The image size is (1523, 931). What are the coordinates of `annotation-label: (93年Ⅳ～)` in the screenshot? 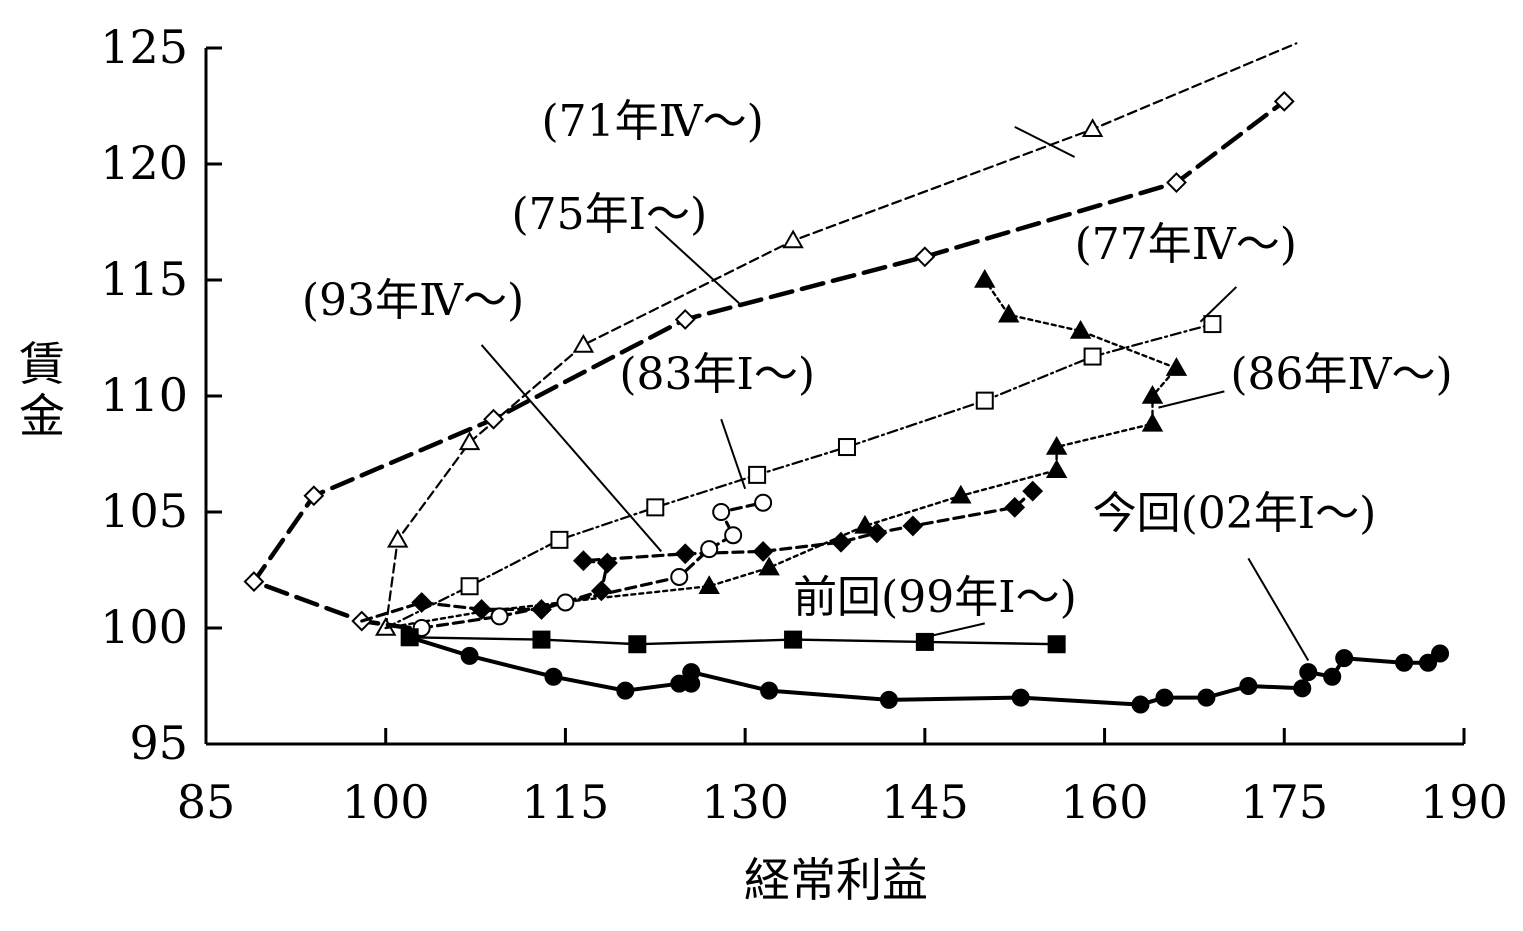 It's located at (413, 300).